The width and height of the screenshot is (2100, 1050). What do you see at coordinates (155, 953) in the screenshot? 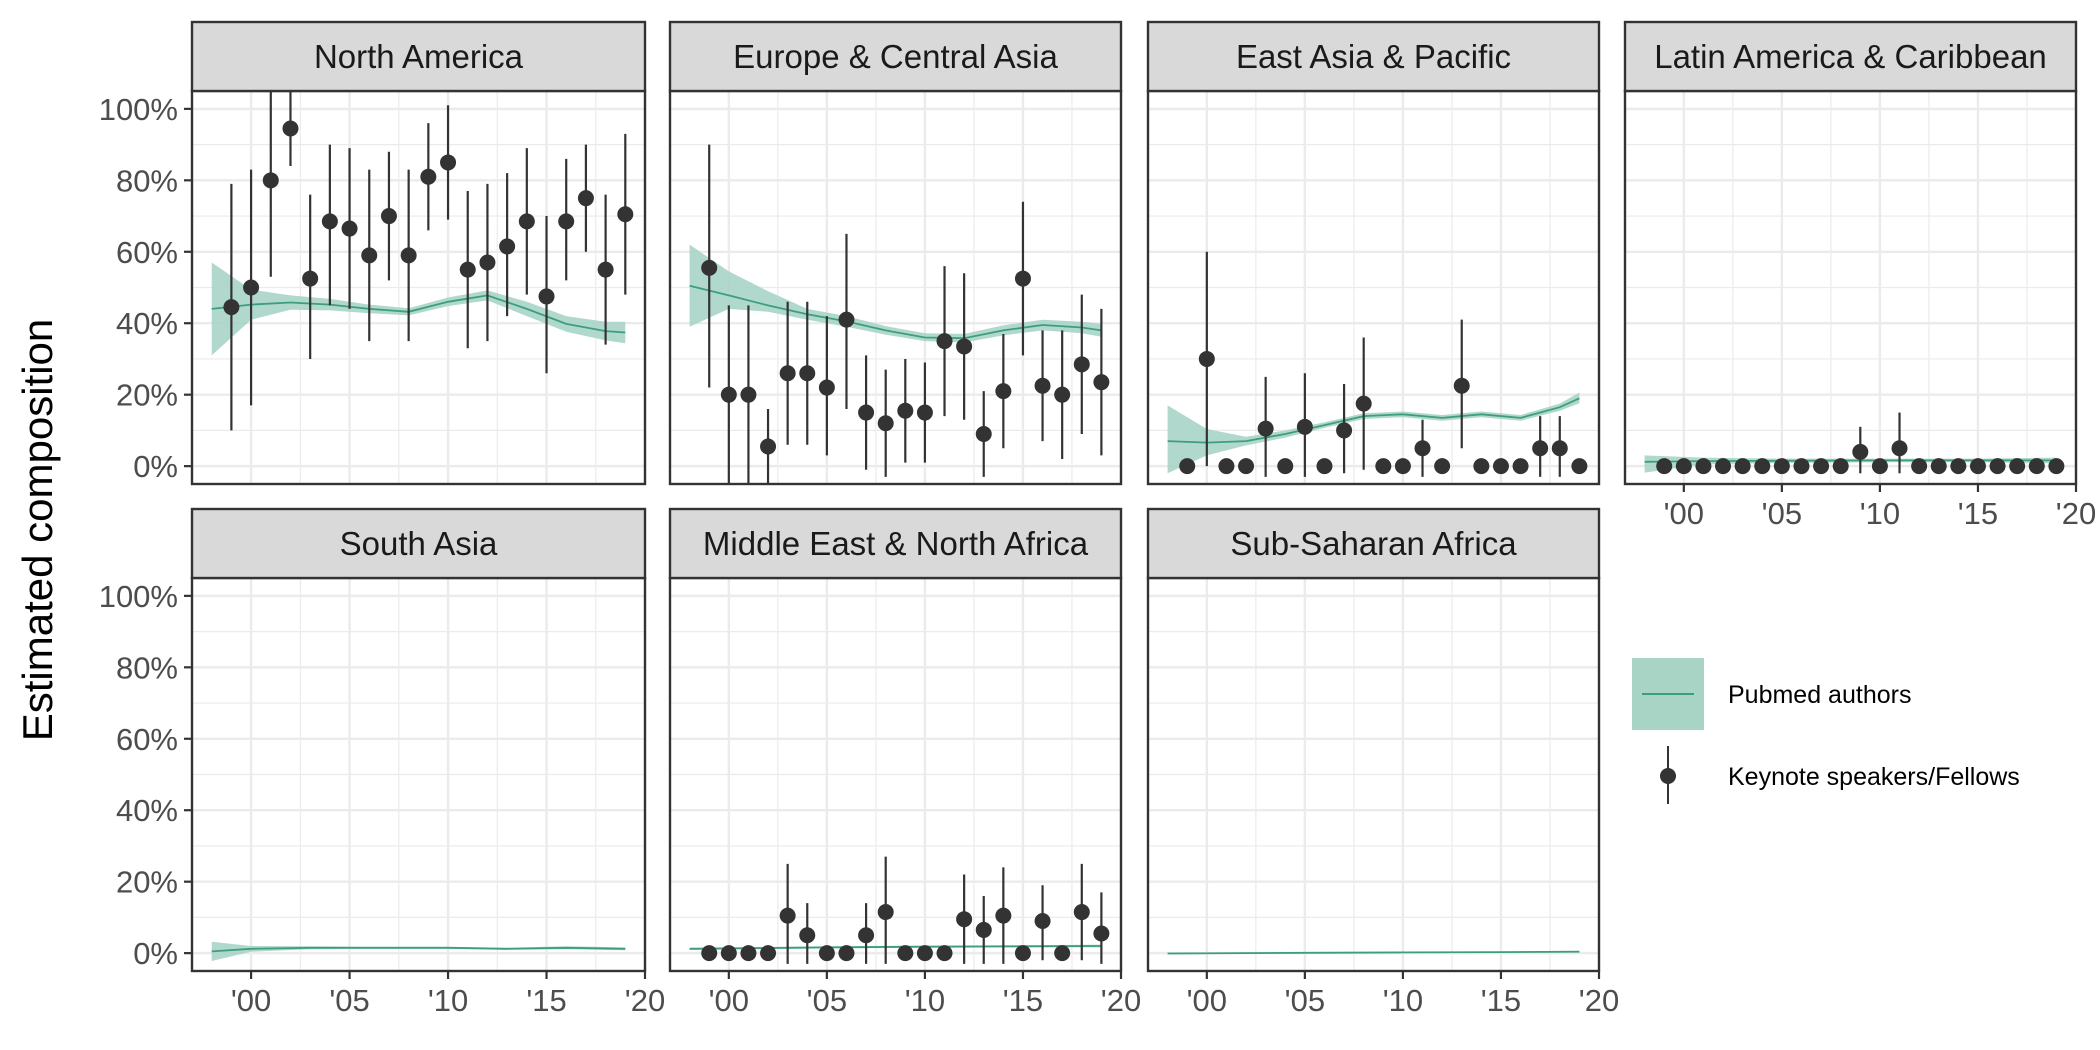
I see `y-tick-label: 0%` at bounding box center [155, 953].